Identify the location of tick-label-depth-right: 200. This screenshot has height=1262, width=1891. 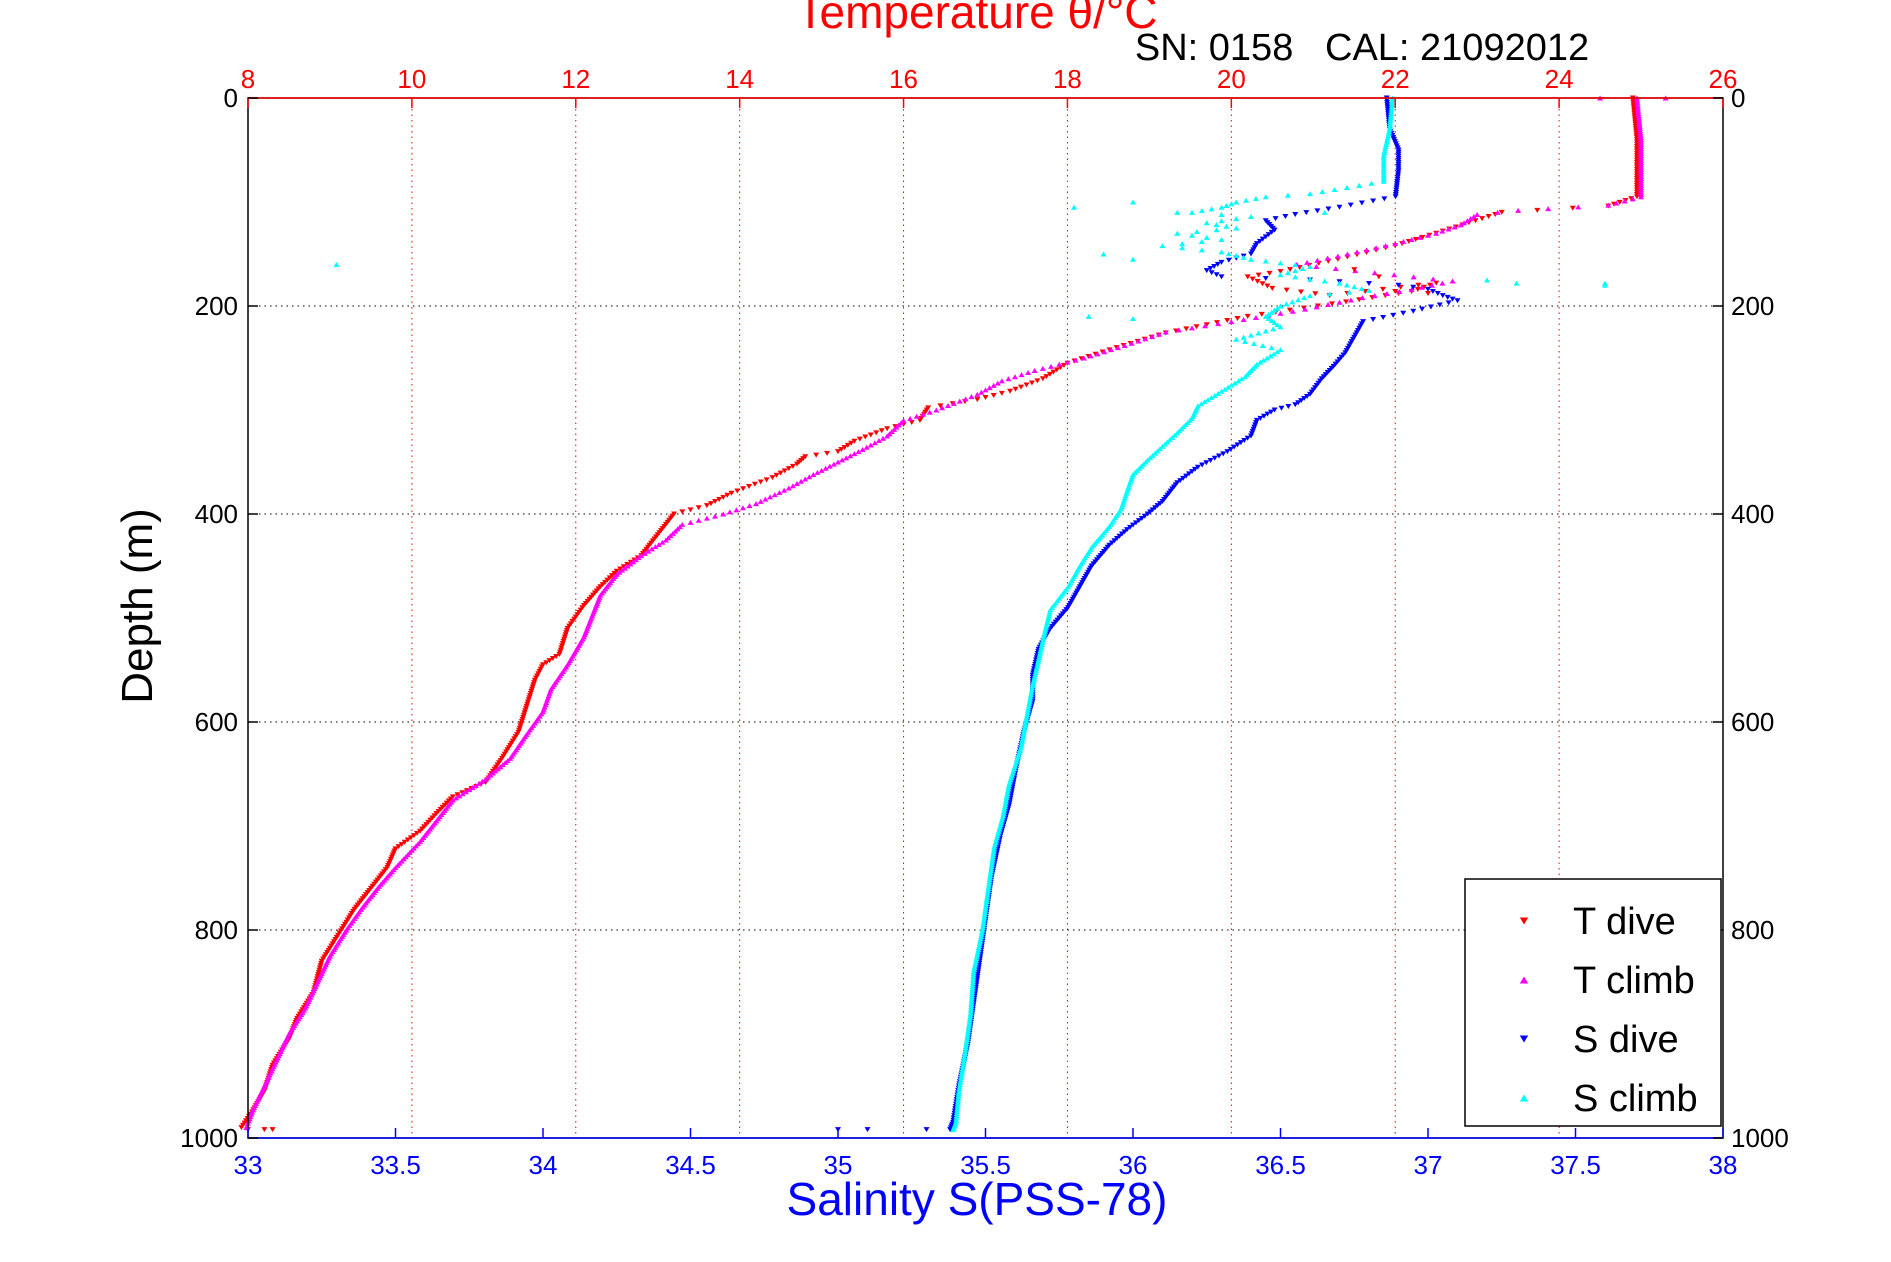
(1752, 306).